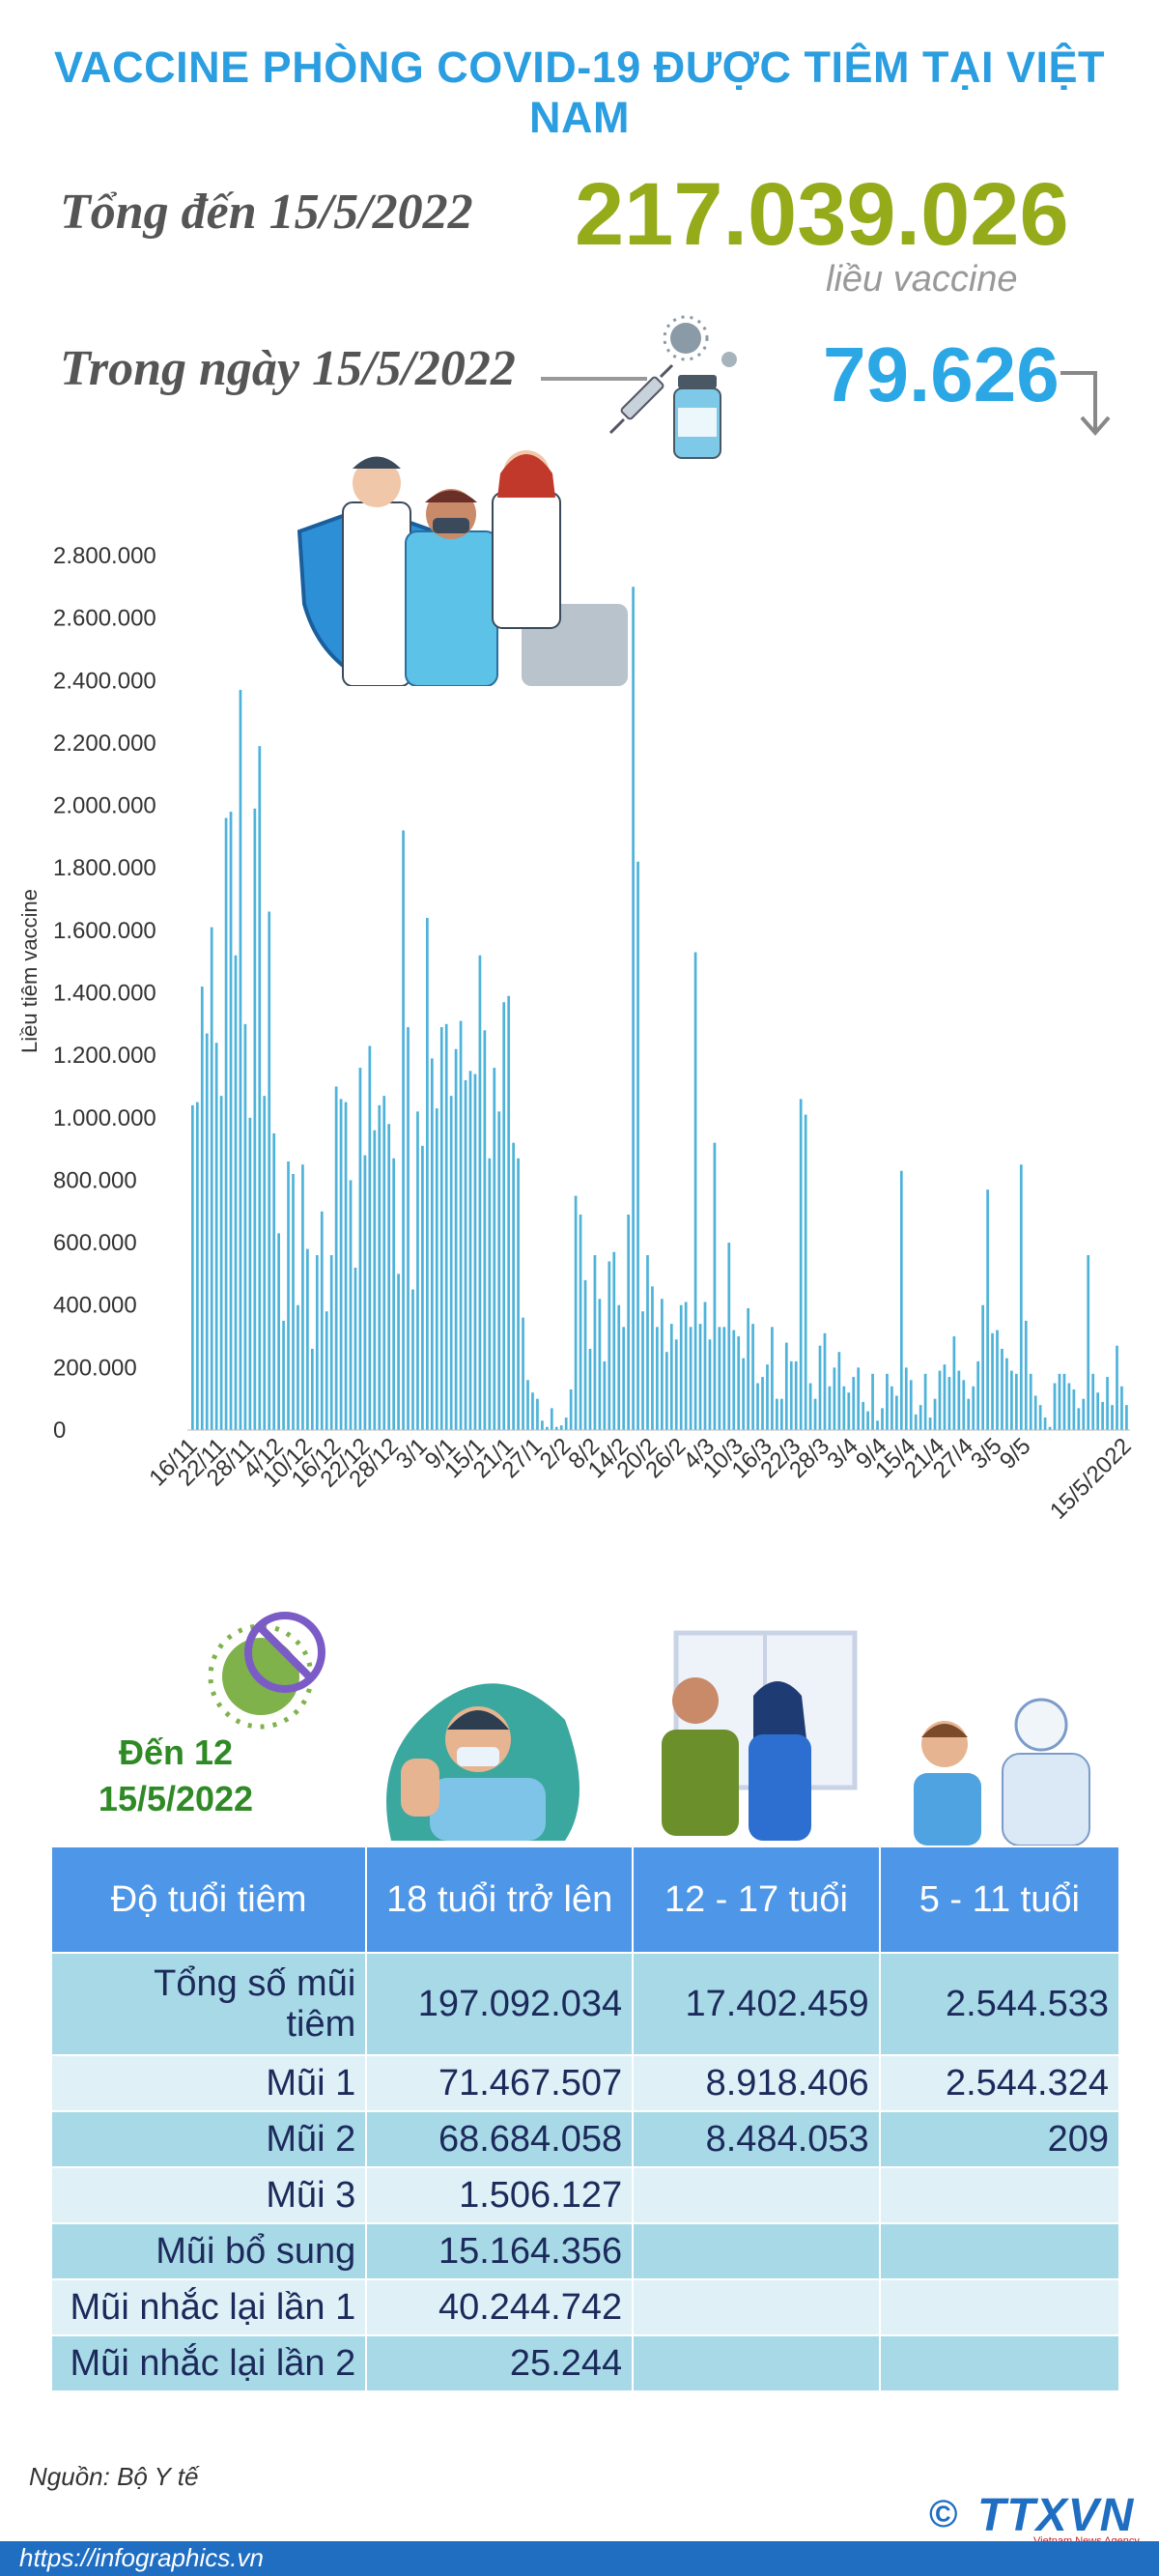 Image resolution: width=1159 pixels, height=2576 pixels. What do you see at coordinates (95, 1368) in the screenshot?
I see `y-tick-label: 200.000` at bounding box center [95, 1368].